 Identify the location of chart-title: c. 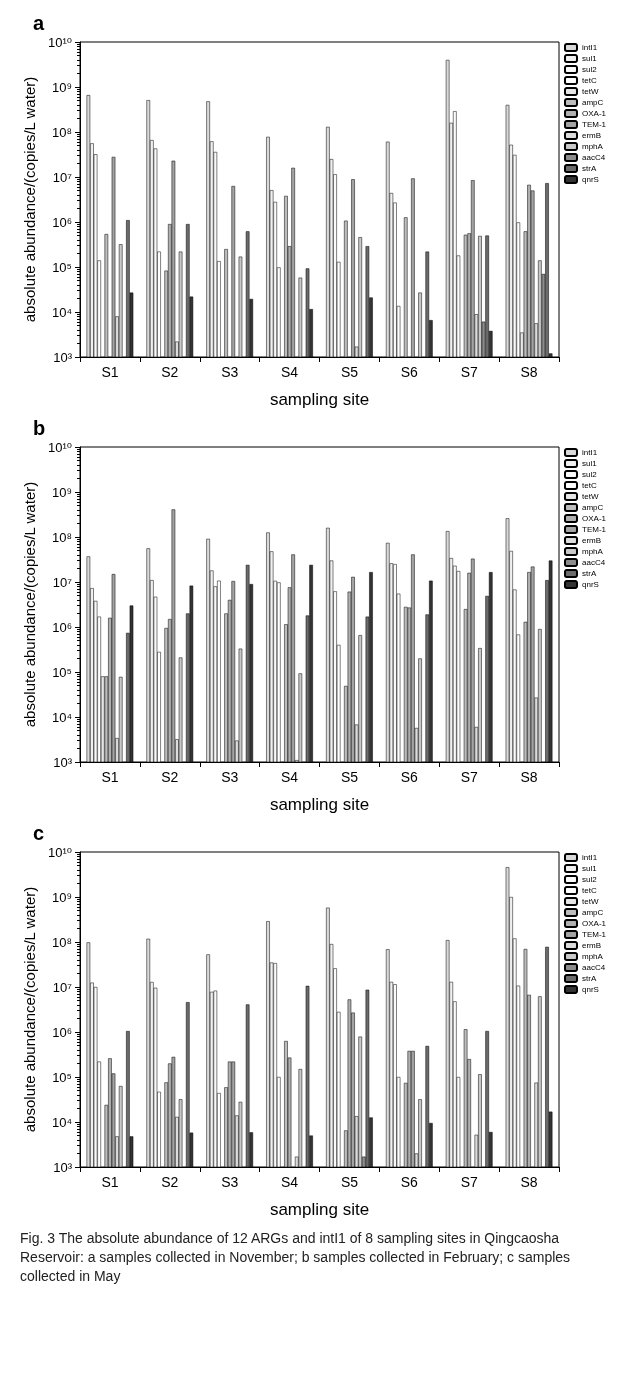
(39, 833).